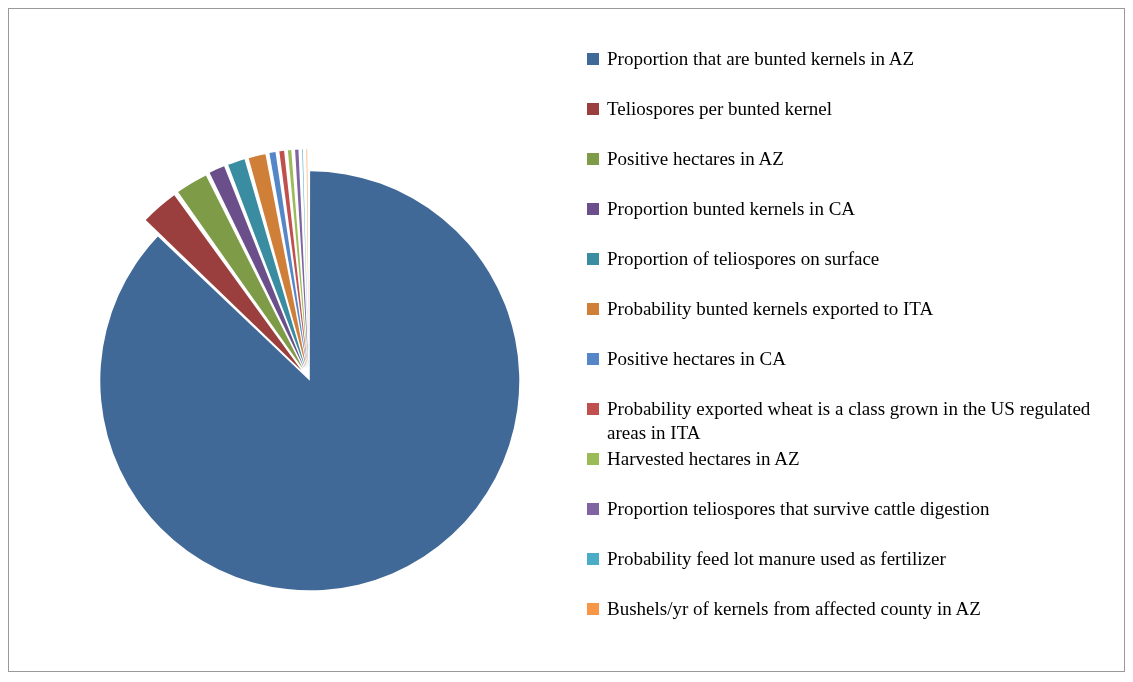 The width and height of the screenshot is (1133, 682). Describe the element at coordinates (703, 459) in the screenshot. I see `legend-label: Harvested hectares in AZ` at that location.